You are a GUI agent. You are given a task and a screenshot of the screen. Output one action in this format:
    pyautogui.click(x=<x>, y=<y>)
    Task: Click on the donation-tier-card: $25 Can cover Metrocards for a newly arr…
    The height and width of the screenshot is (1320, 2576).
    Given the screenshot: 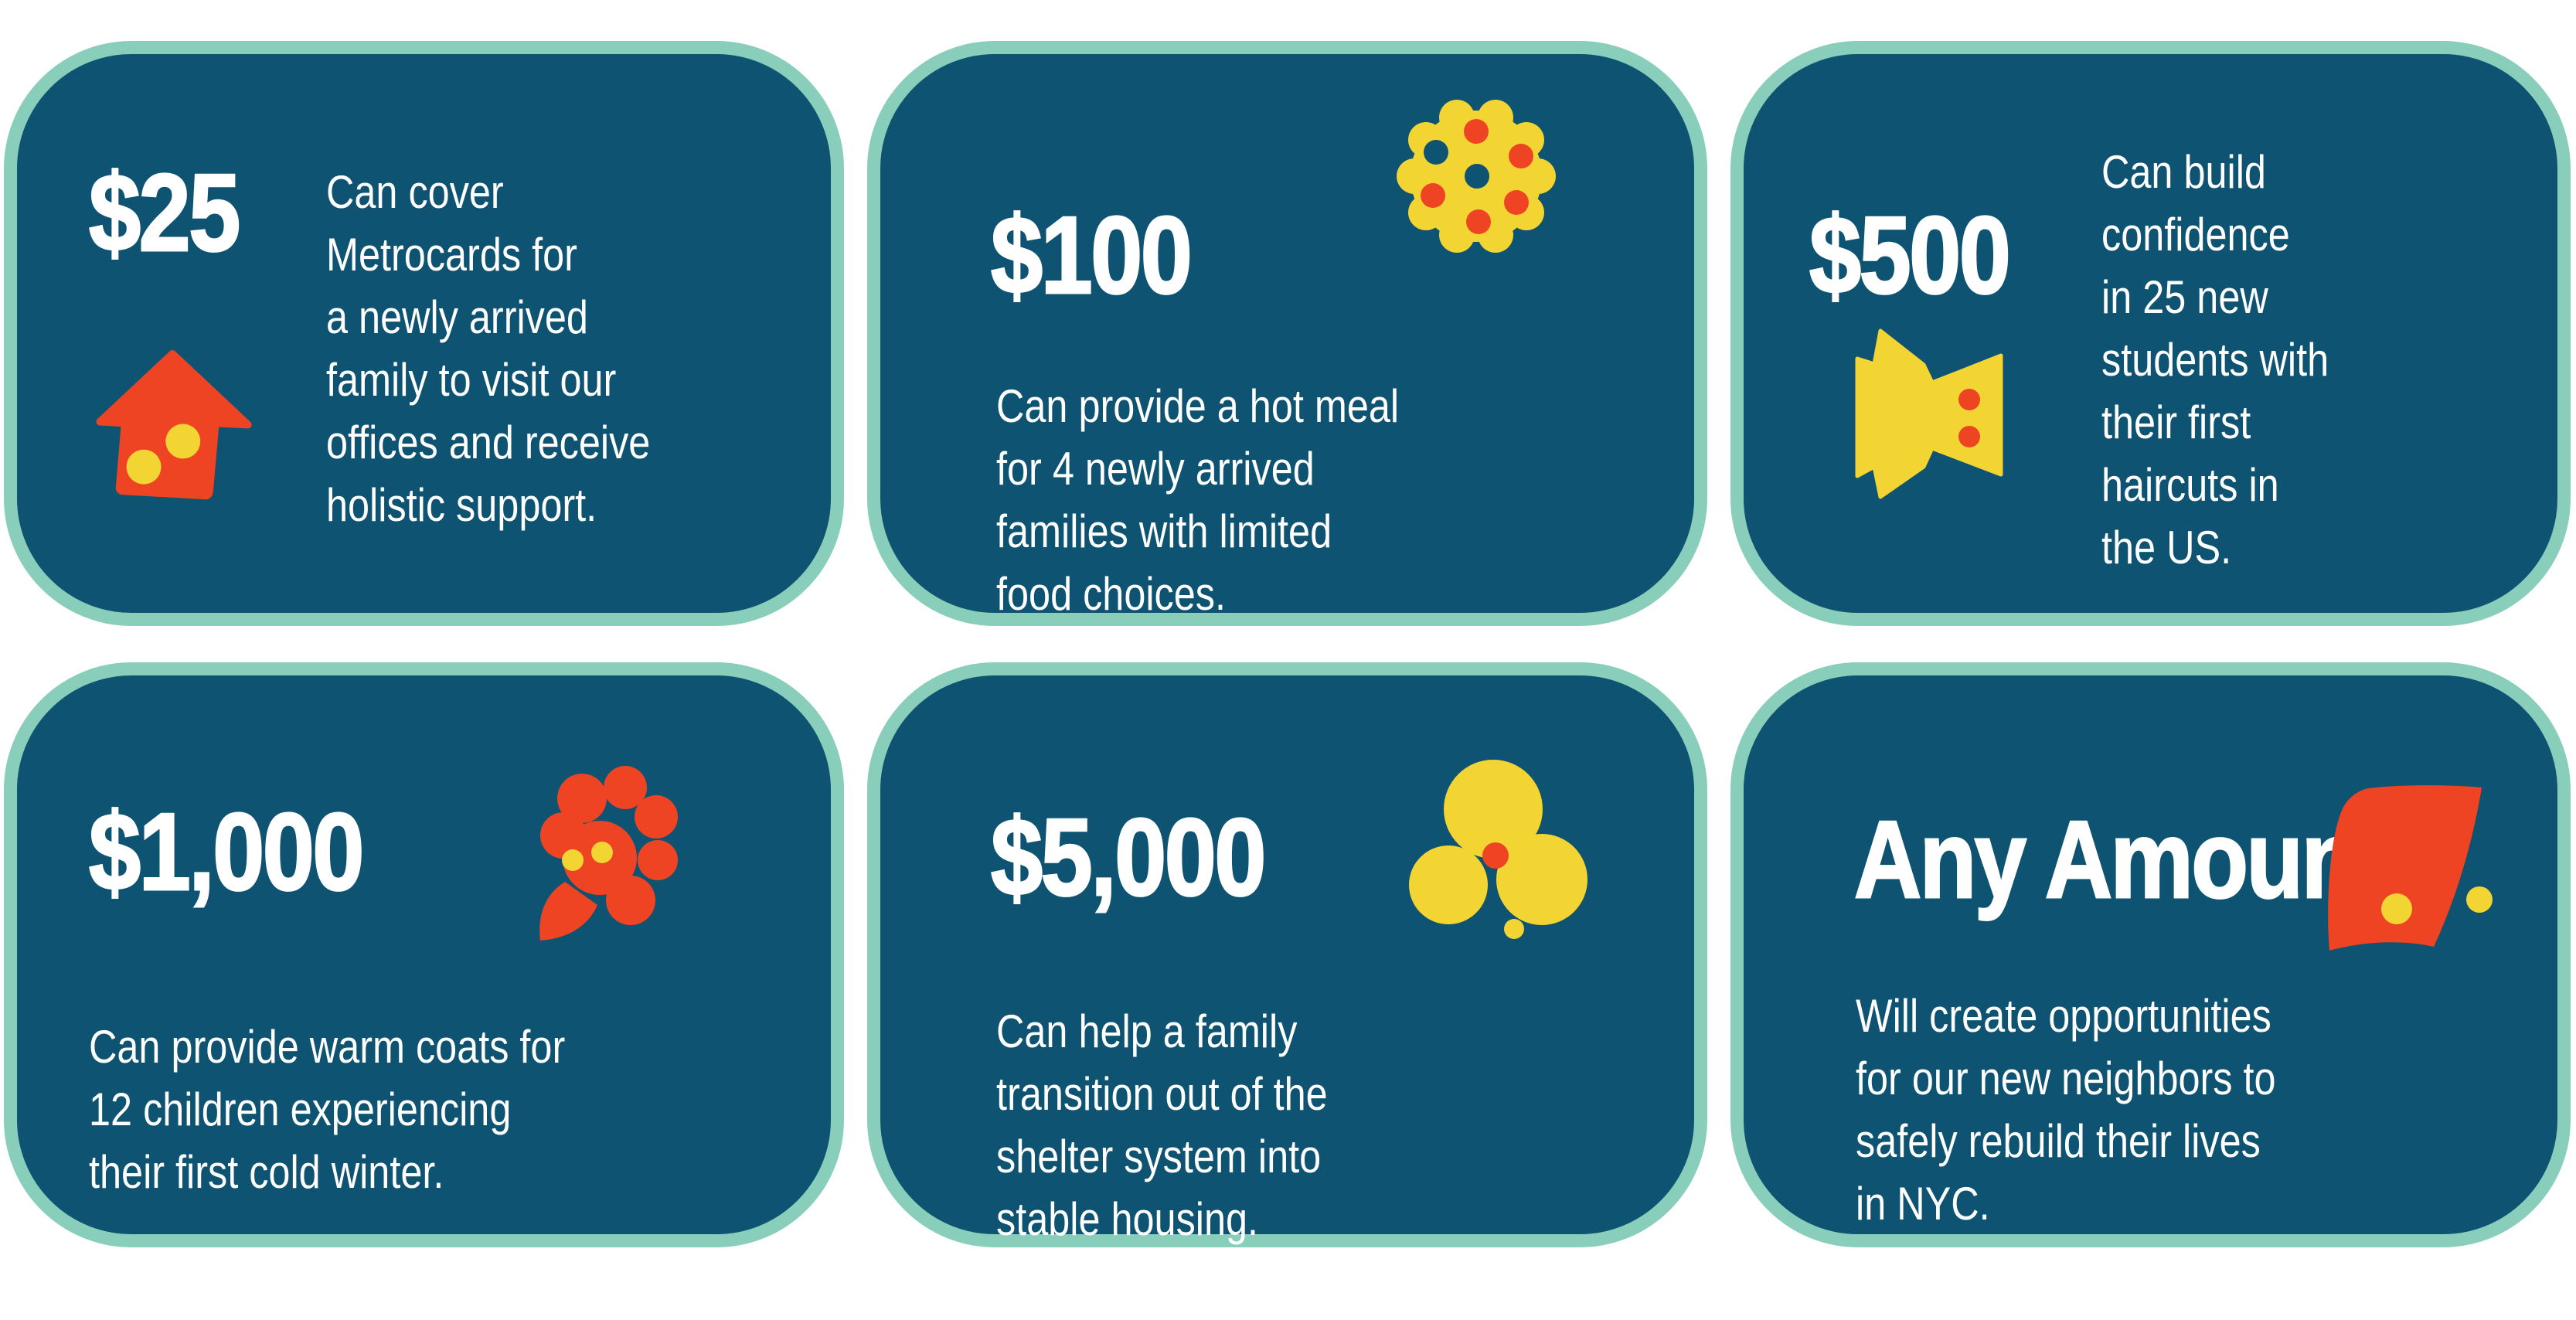 What is the action you would take?
    pyautogui.click(x=424, y=333)
    